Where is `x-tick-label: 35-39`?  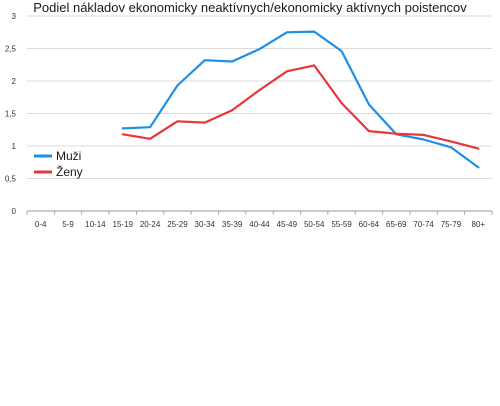 x-tick-label: 35-39 is located at coordinates (232, 224).